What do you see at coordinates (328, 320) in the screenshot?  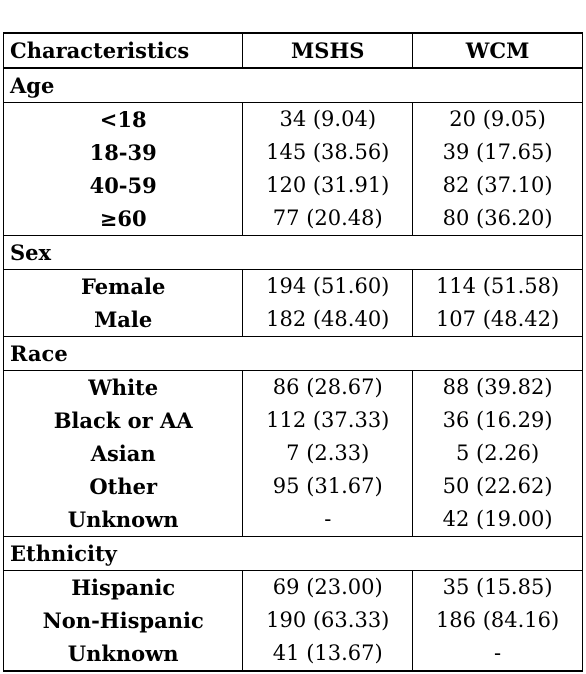 I see `cell-mshs: 182 (48.40)` at bounding box center [328, 320].